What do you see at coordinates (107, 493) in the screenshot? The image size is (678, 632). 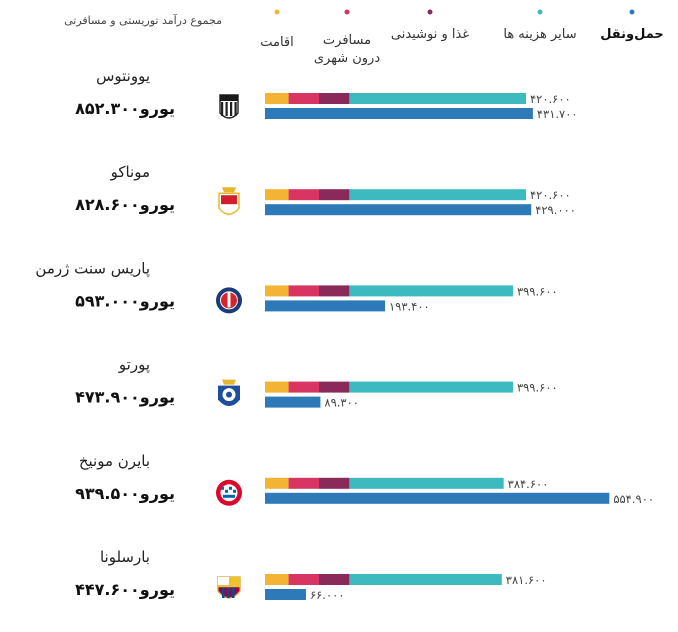 I see `club-total-value: ۹۳۹.۵۰۰` at bounding box center [107, 493].